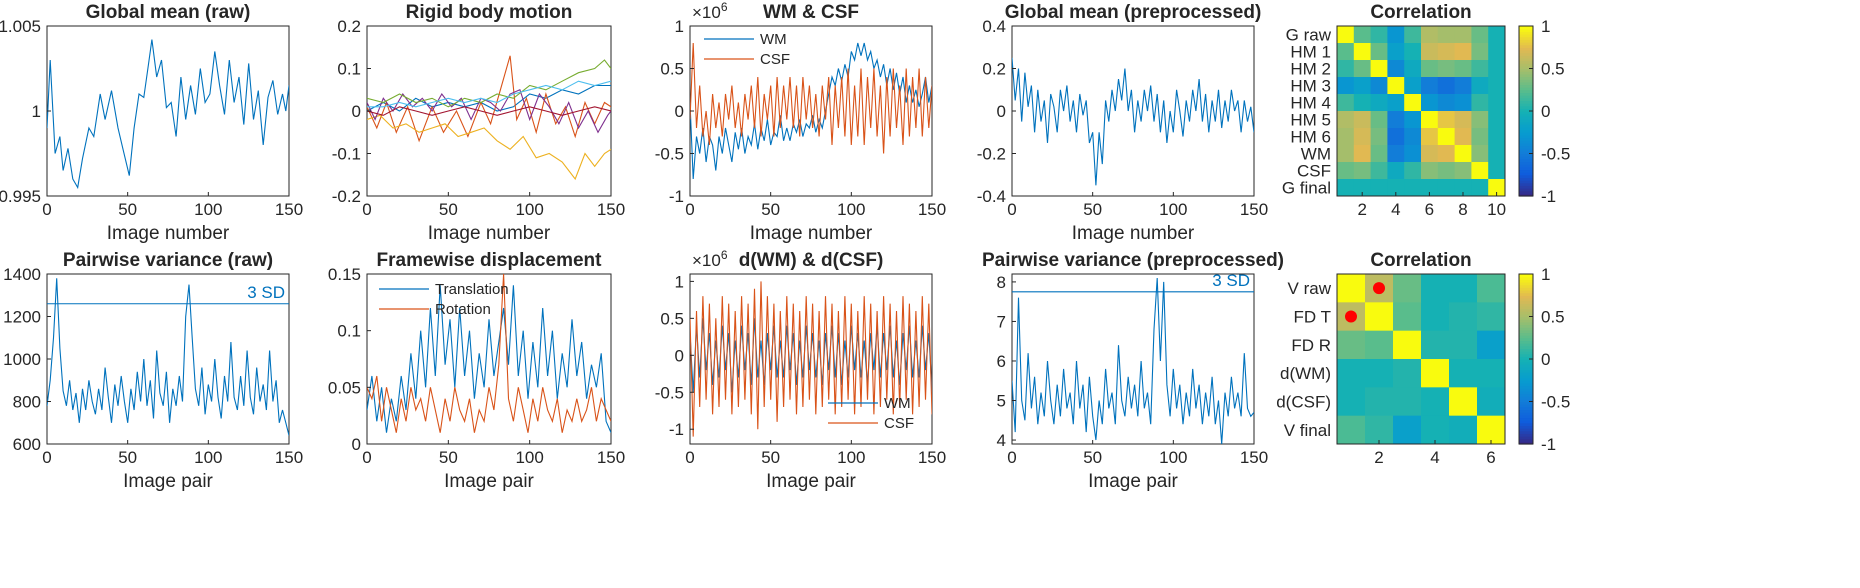 This screenshot has width=1860, height=588. I want to click on x-tick-label: 2, so click(1361, 209).